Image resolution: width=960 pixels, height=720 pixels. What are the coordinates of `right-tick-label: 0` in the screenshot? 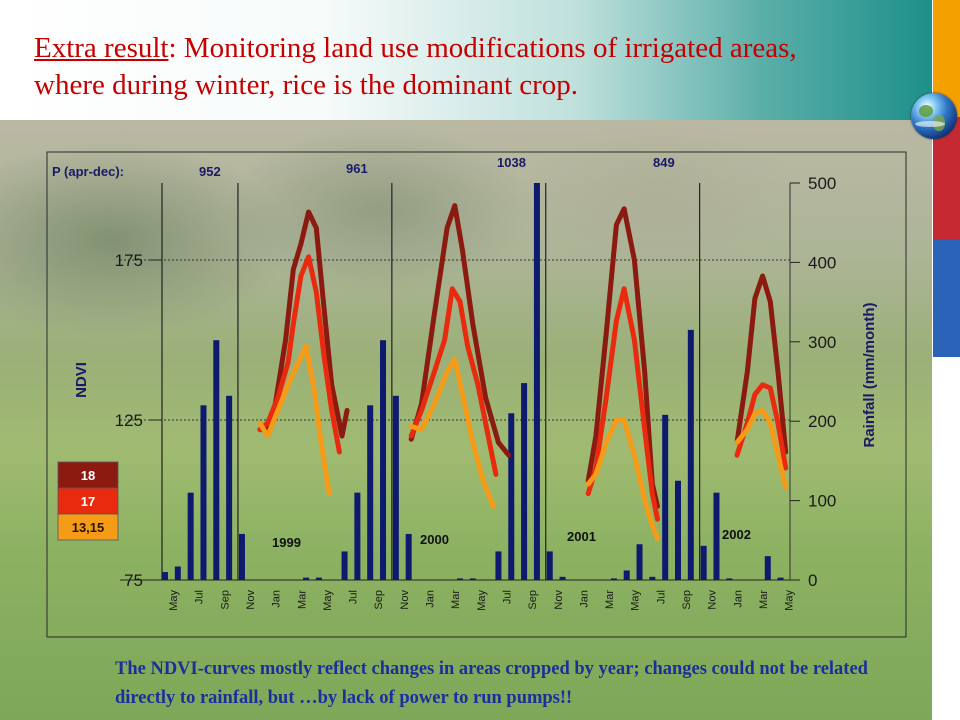 It's located at (812, 580).